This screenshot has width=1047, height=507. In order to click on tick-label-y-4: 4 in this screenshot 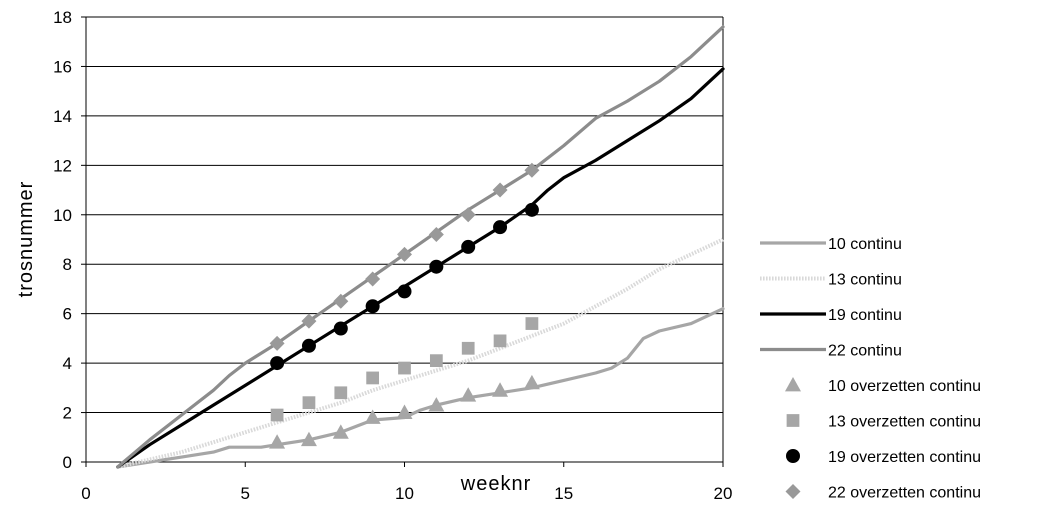, I will do `click(67, 363)`.